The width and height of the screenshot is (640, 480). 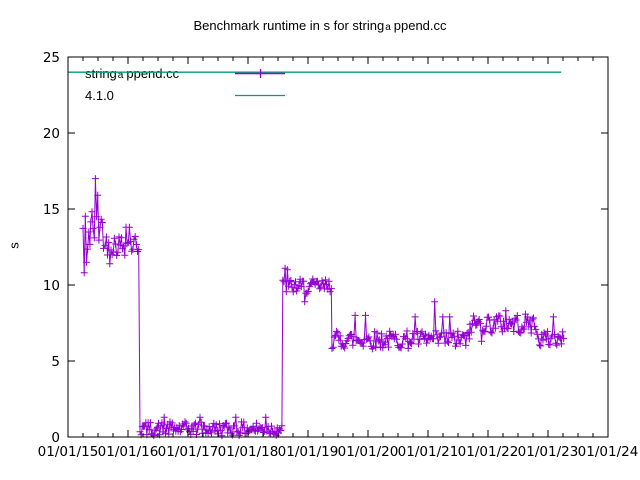 I want to click on x-tick-label: 01/01/24, so click(x=608, y=452).